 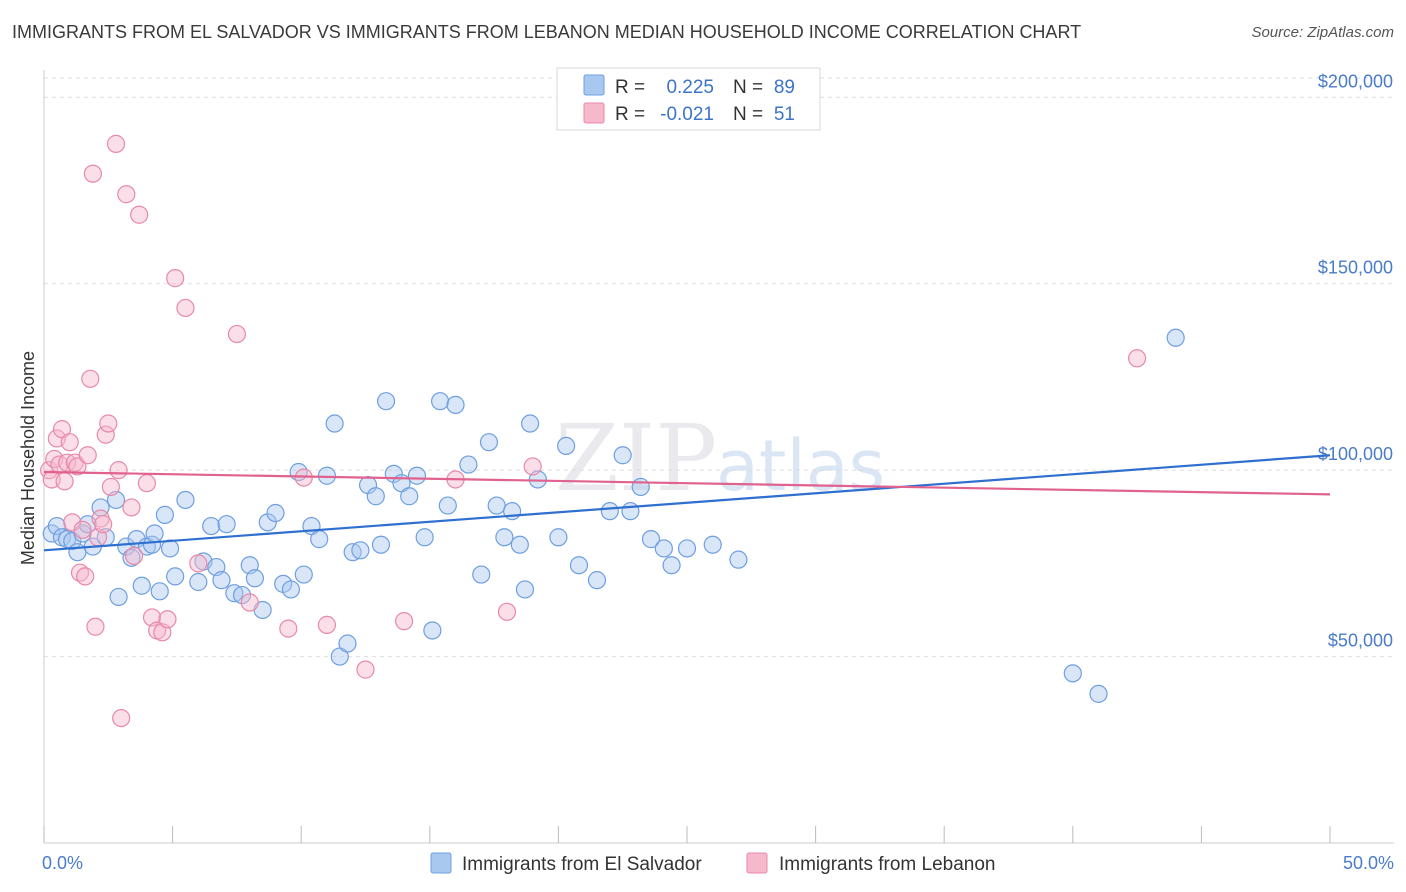 I want to click on watermark: ZIP atlas, so click(x=720, y=458).